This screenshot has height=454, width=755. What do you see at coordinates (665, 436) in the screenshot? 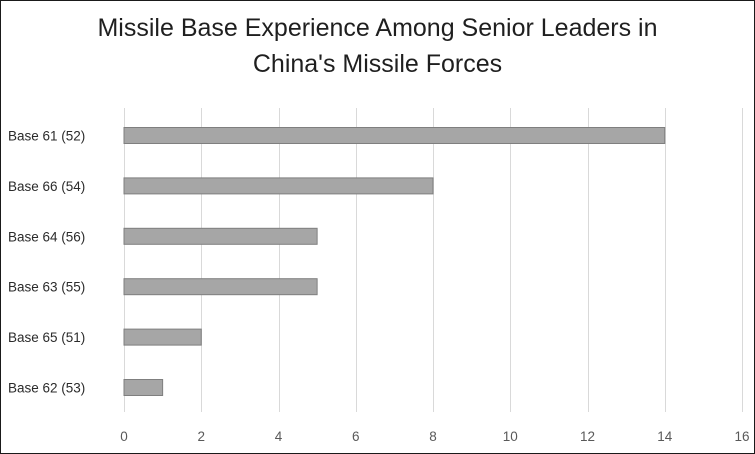
I see `x-tick-label-14: 14` at bounding box center [665, 436].